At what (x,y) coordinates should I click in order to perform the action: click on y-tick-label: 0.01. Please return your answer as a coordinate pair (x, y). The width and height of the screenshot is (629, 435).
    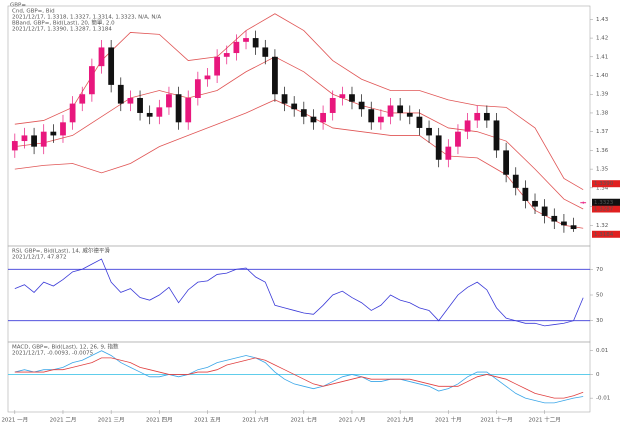
    Looking at the image, I should click on (602, 351).